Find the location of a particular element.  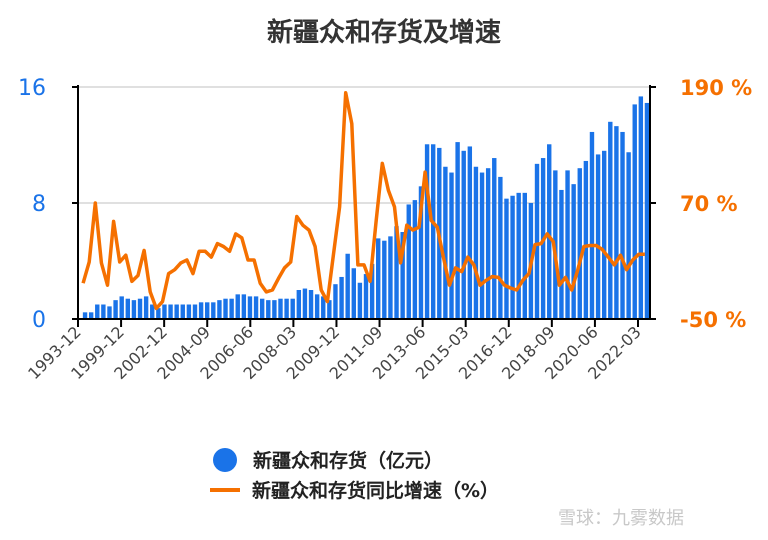

chart-title: 新疆众和存货及增速 is located at coordinates (383, 33).